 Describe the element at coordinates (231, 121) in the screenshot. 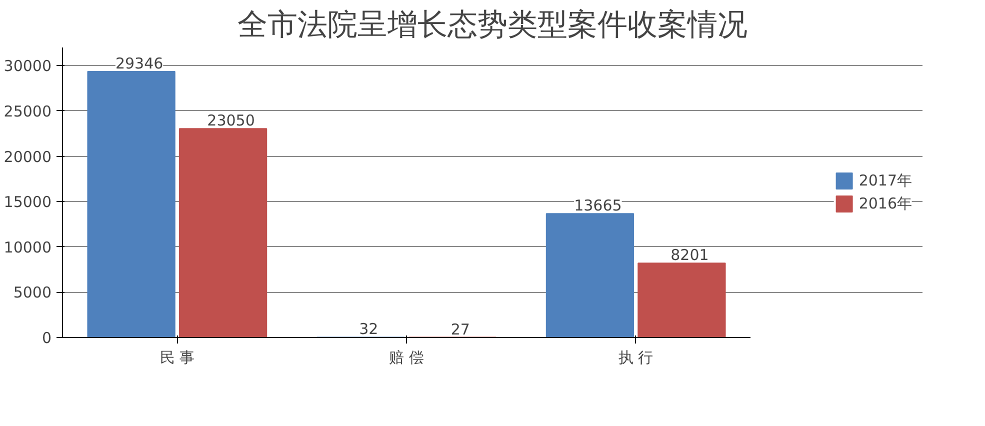

I see `data-label: 23050` at that location.